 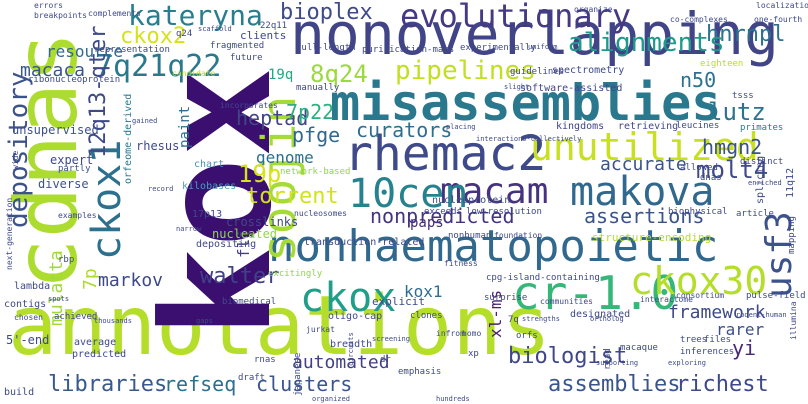 I want to click on word-thousands: thousands, so click(x=113, y=321).